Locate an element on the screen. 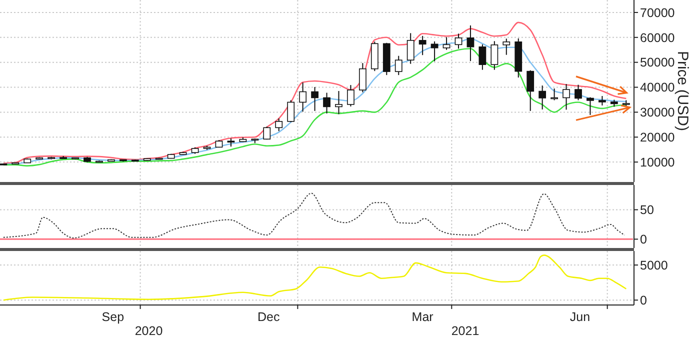 The height and width of the screenshot is (339, 700). y-tick-label: 70000 is located at coordinates (657, 13).